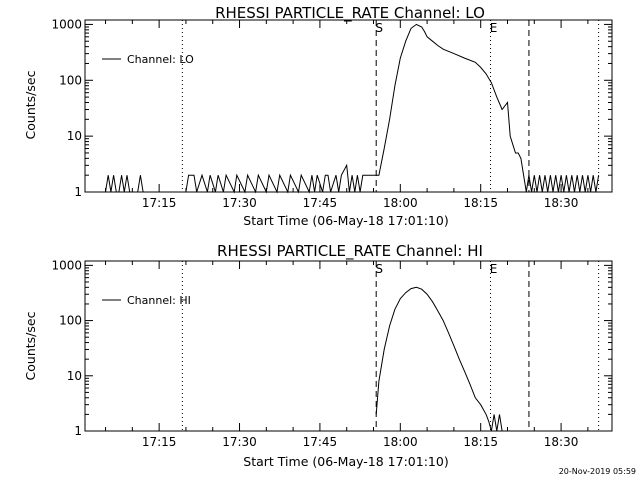  Describe the element at coordinates (350, 13) in the screenshot. I see `chart-title: RHESSI PARTICLE_RATE Channel: LO` at that location.